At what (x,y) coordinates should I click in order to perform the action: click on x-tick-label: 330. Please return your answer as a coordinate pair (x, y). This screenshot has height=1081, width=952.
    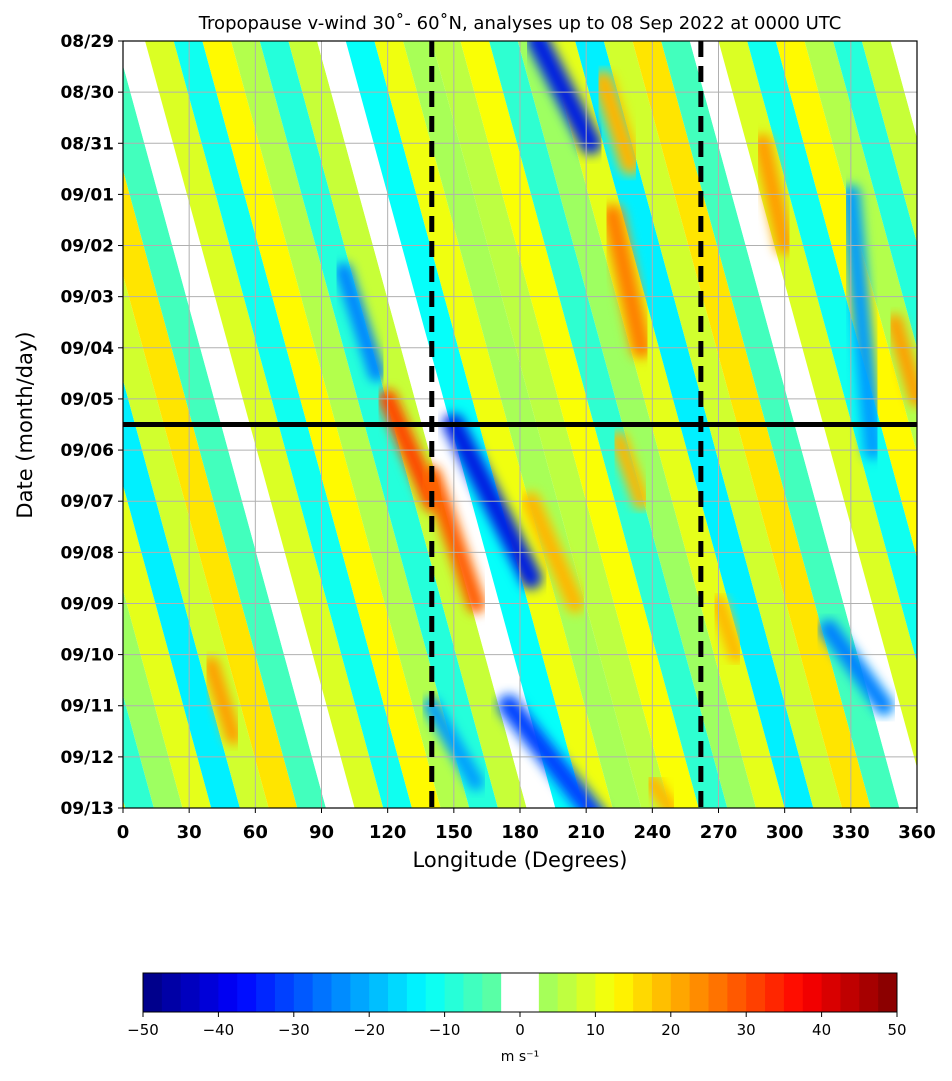
    Looking at the image, I should click on (851, 832).